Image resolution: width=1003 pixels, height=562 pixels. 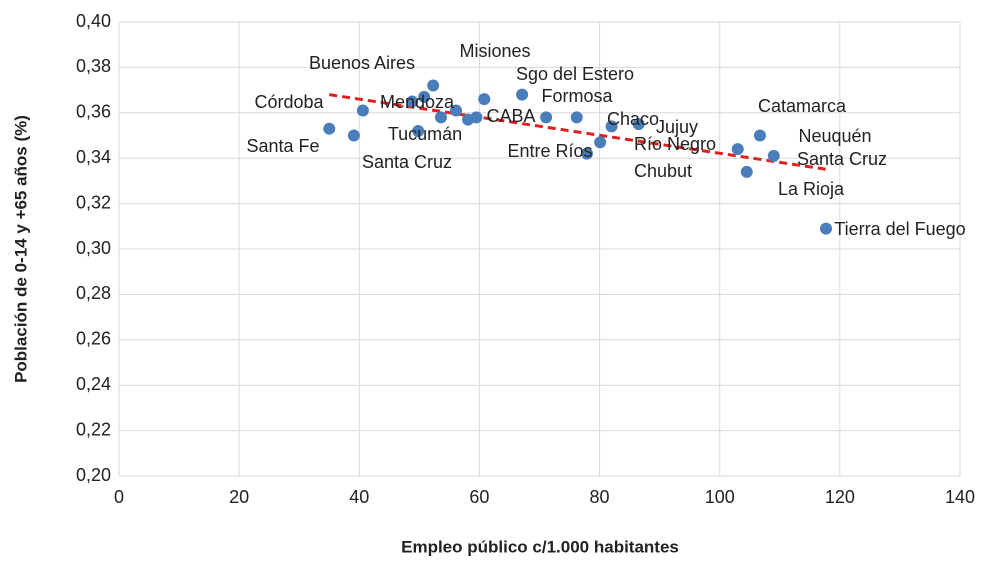 What do you see at coordinates (93, 384) in the screenshot?
I see `y-tick-label: 0,24` at bounding box center [93, 384].